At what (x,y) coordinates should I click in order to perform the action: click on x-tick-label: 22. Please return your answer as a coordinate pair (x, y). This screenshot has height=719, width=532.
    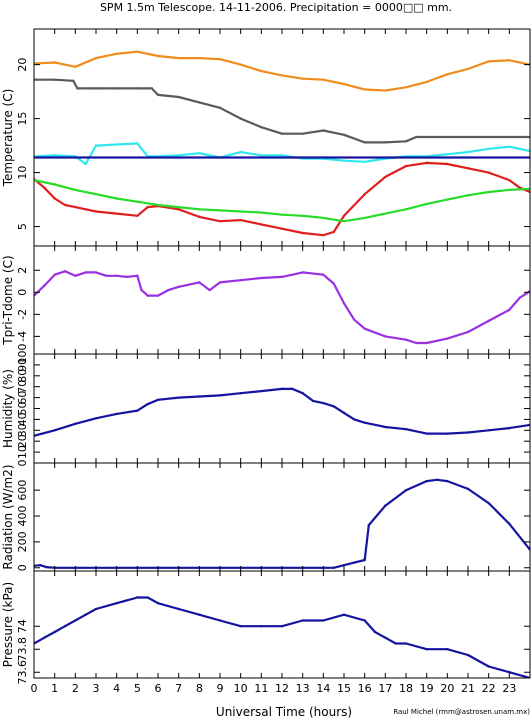
    Looking at the image, I should click on (489, 688).